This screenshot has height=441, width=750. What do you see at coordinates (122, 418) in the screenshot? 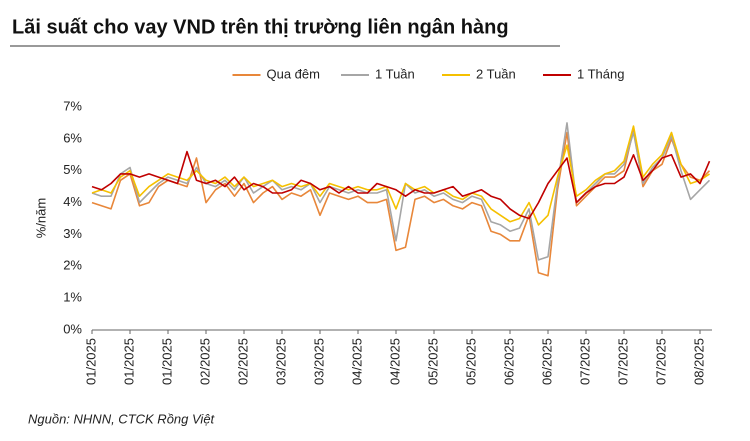
I see `source-note: Nguồn: NHNN, CTCK Rồng Việt` at bounding box center [122, 418].